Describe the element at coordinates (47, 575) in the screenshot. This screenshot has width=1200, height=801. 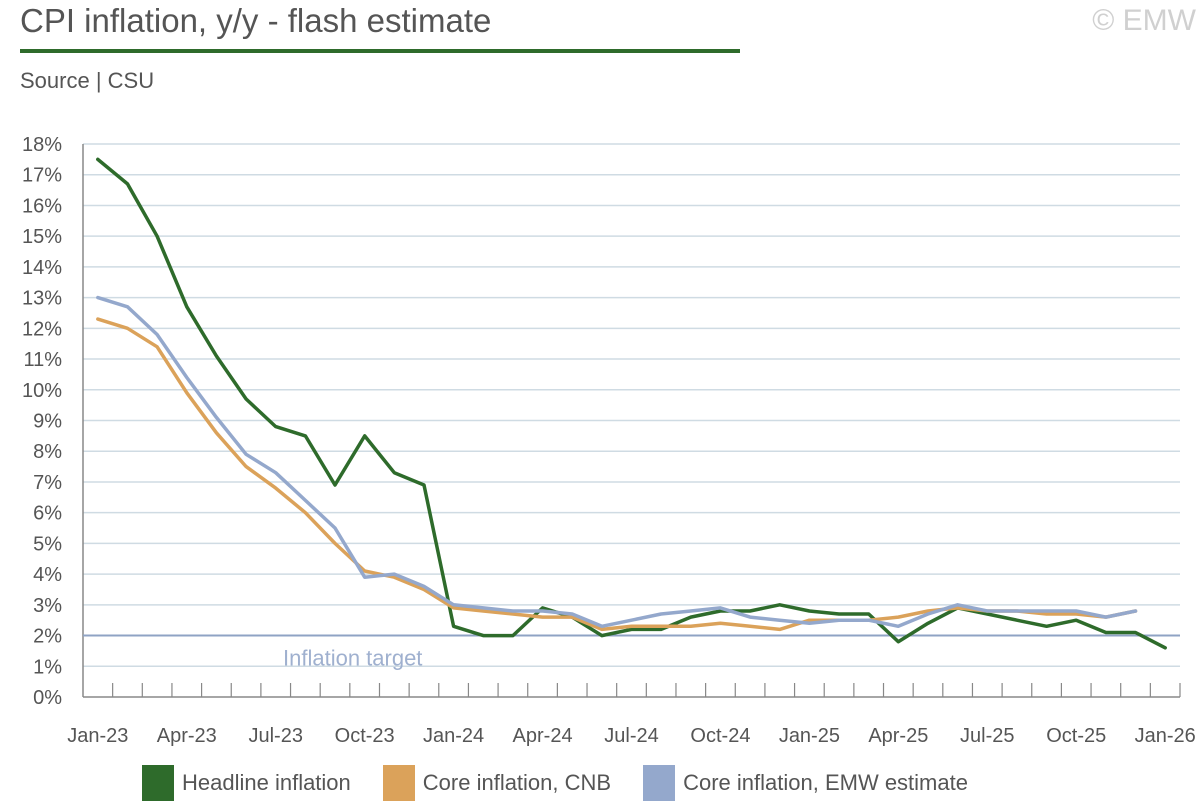
I see `y-tick-label: 4%` at that location.